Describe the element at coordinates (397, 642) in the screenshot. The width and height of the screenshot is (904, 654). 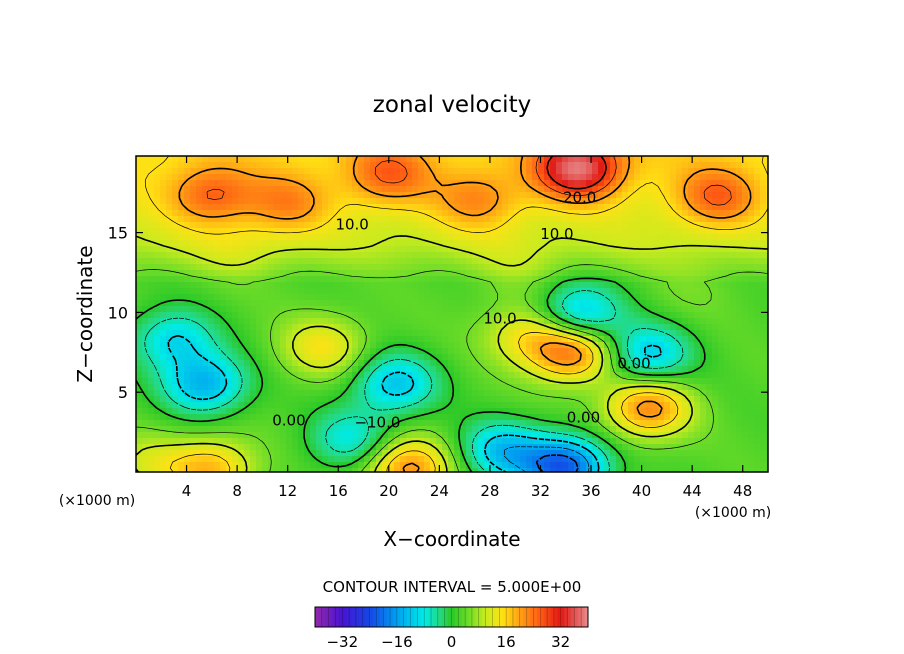
I see `colorbar-tick-label: −16` at that location.